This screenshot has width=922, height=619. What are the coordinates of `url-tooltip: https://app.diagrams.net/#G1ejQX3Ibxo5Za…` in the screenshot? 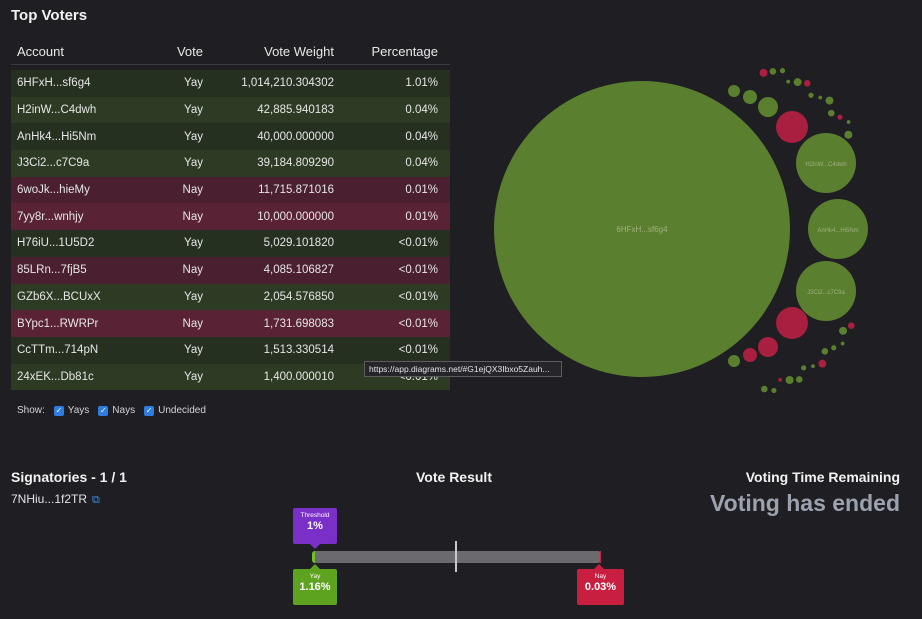 It's located at (463, 369).